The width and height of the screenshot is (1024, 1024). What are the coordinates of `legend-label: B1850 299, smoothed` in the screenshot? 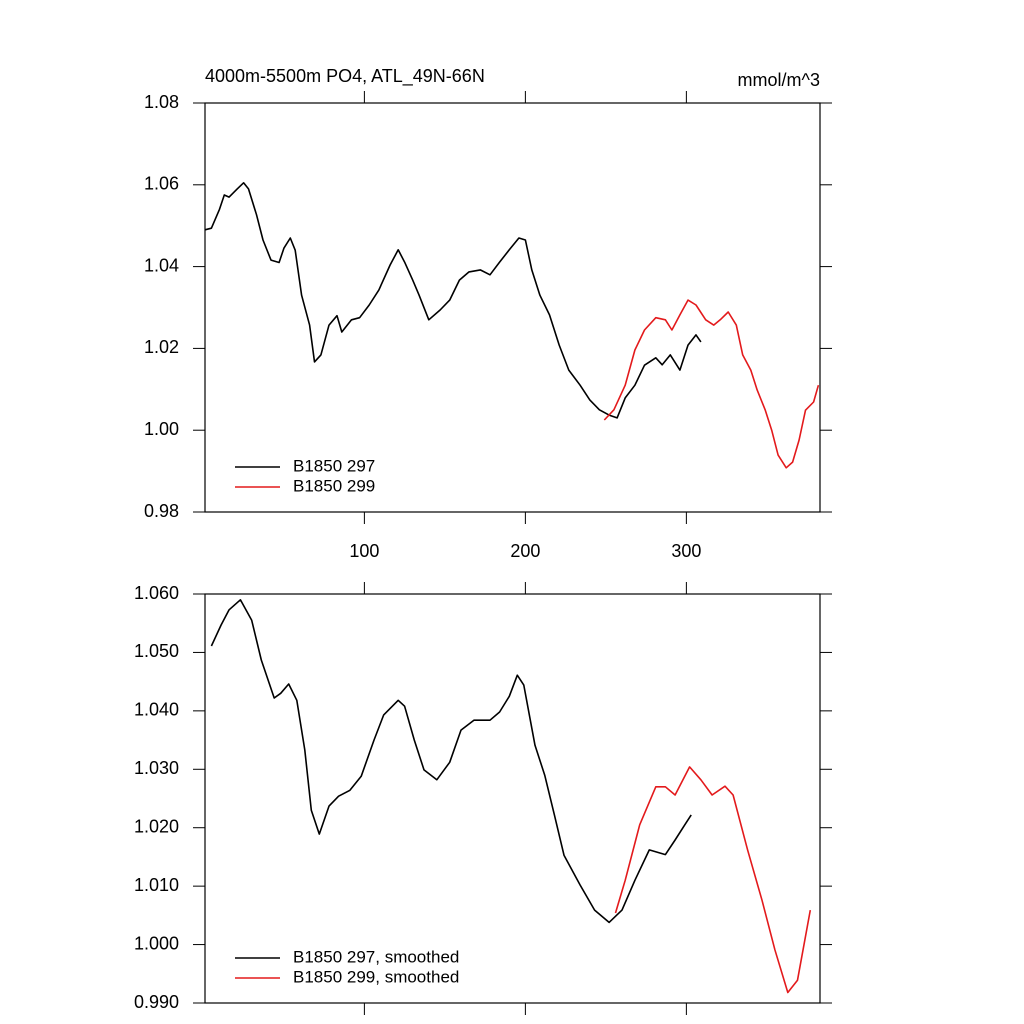 It's located at (376, 976).